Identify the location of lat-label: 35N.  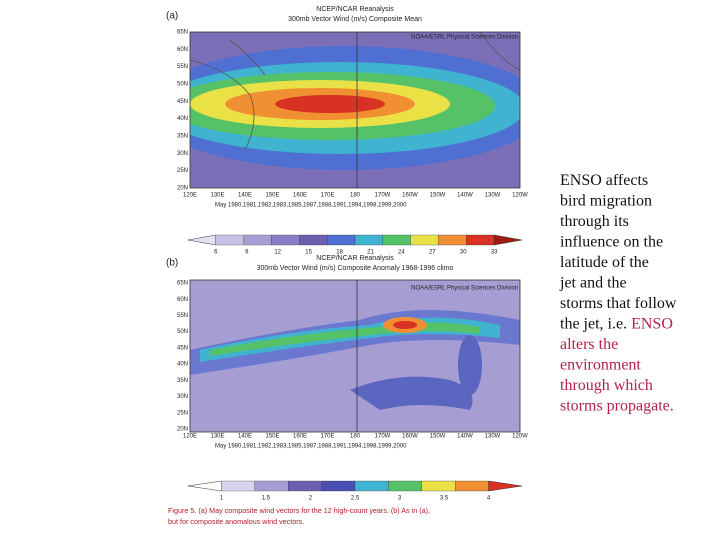
(182, 381).